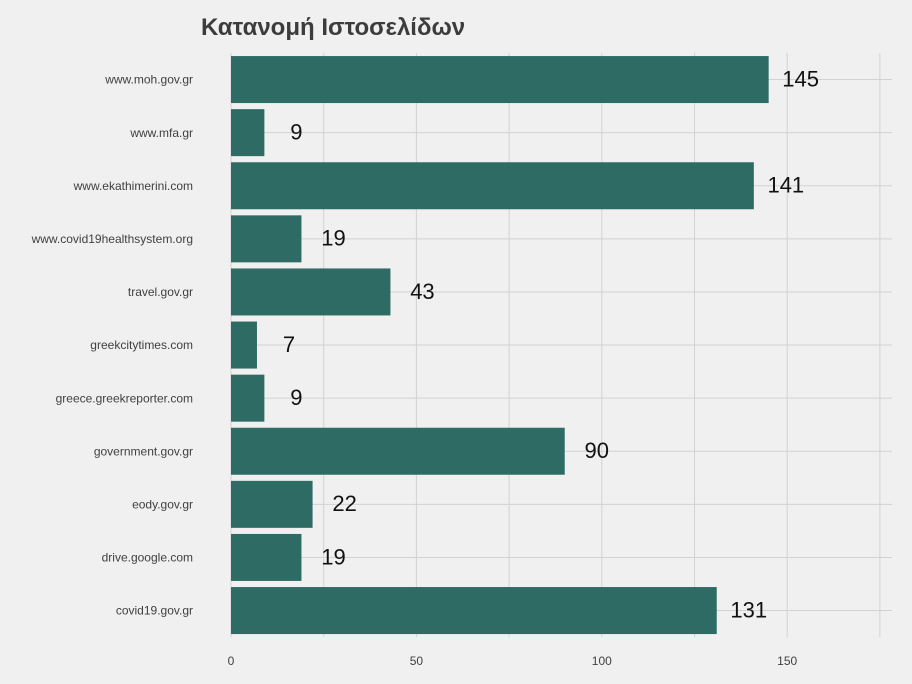 The width and height of the screenshot is (912, 684). Describe the element at coordinates (785, 185) in the screenshot. I see `data-label: 141` at that location.